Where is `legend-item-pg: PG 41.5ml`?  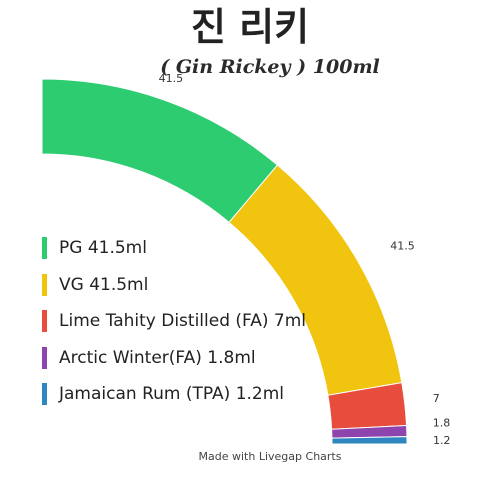 legend-item-pg: PG 41.5ml is located at coordinates (174, 248).